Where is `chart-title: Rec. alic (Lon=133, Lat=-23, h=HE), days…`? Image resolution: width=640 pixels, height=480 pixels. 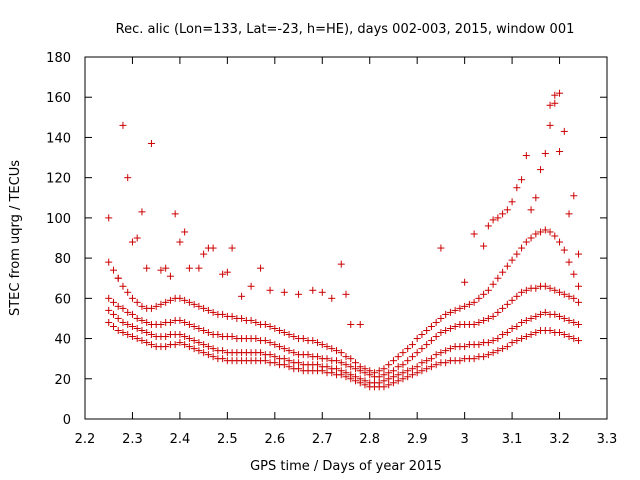 chart-title: Rec. alic (Lon=133, Lat=-23, h=HE), days… is located at coordinates (345, 29).